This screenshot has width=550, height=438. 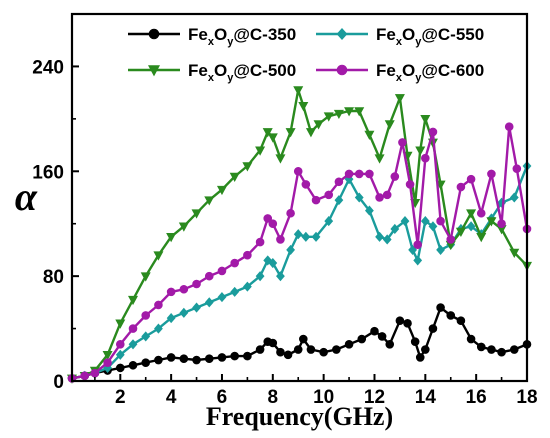 I want to click on y-axis-title: α, so click(x=26, y=196).